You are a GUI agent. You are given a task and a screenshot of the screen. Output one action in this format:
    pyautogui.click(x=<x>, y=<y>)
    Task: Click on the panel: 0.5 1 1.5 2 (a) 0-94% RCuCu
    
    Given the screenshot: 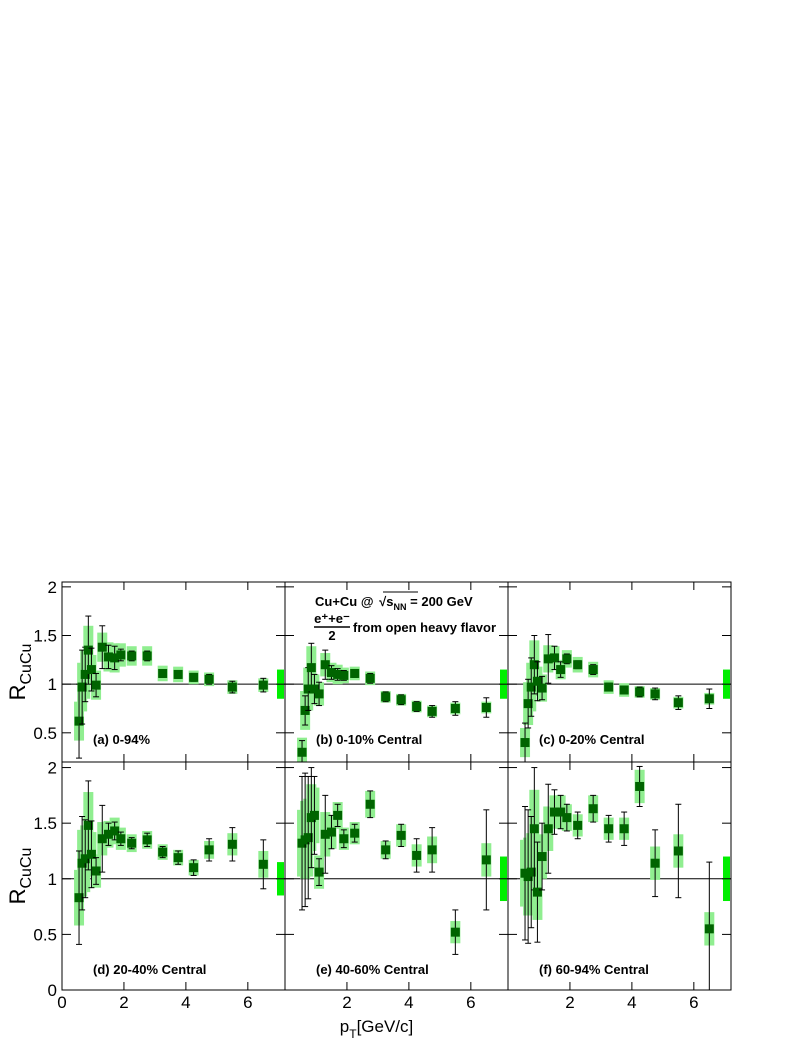 What is the action you would take?
    pyautogui.click(x=145, y=670)
    